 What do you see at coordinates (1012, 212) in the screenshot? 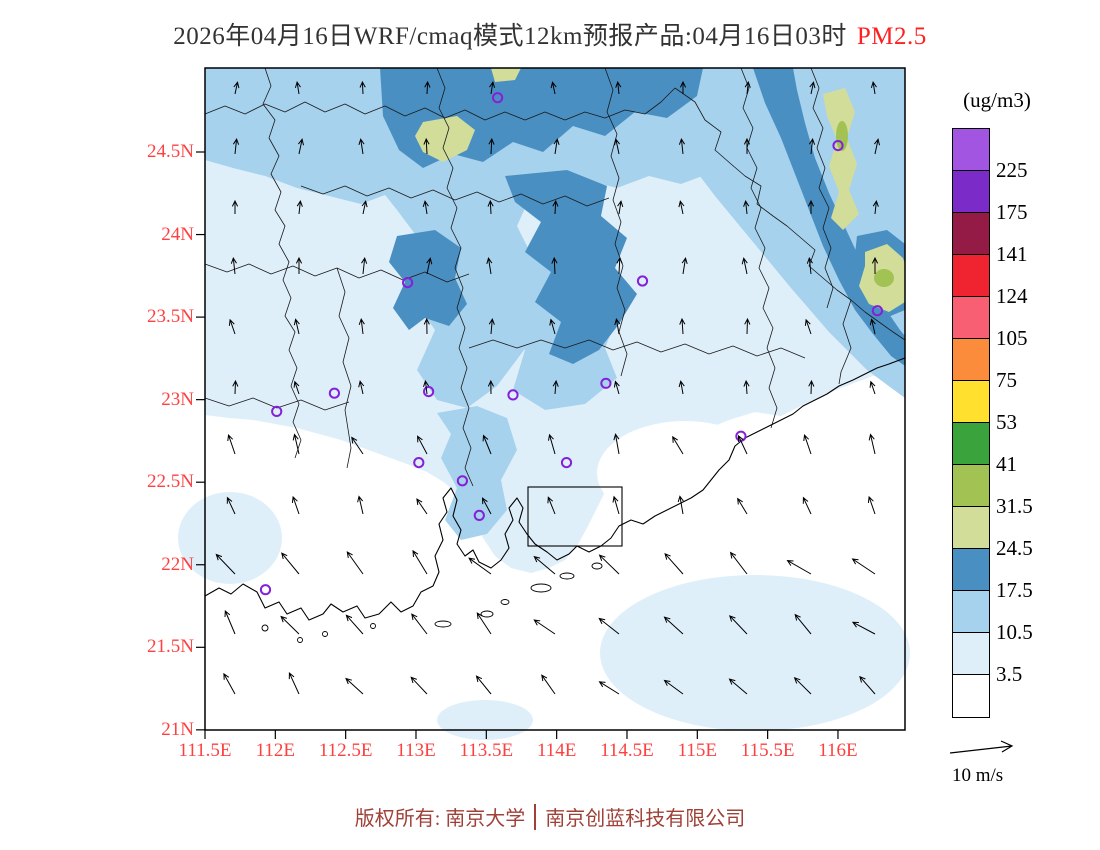
I see `colorbar-level-label: 175` at bounding box center [1012, 212].